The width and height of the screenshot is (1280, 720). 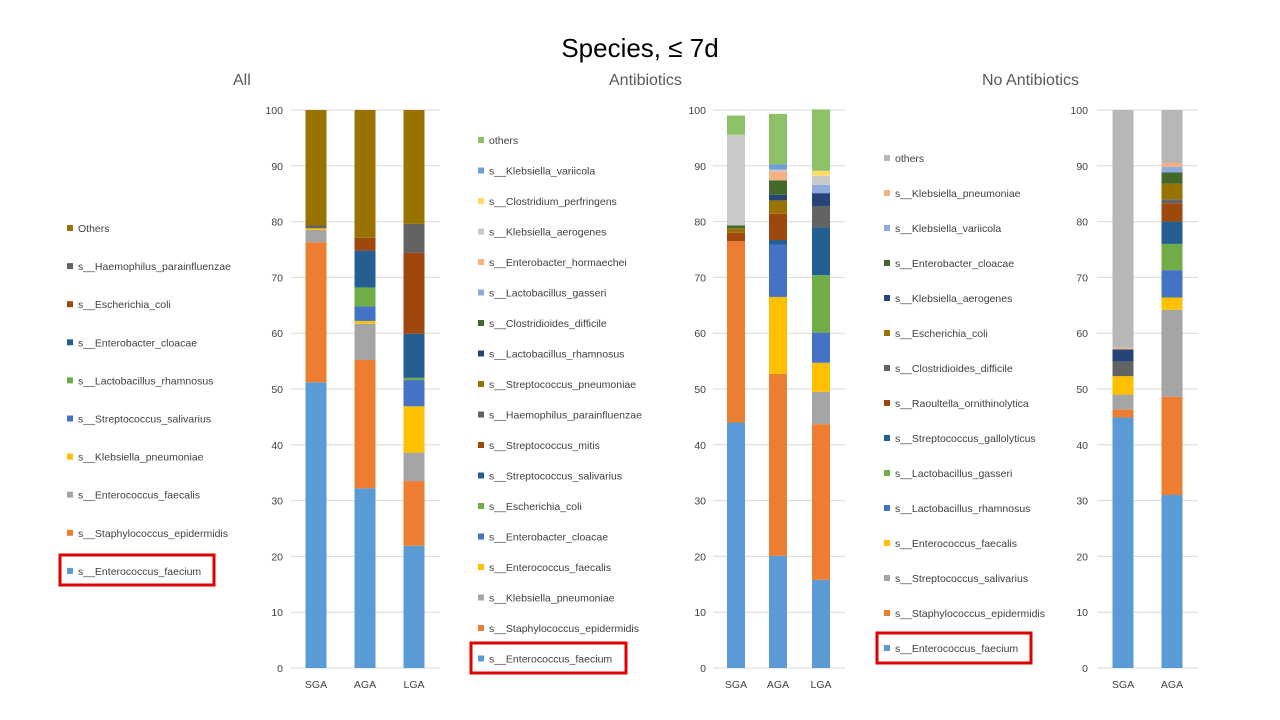 What do you see at coordinates (956, 544) in the screenshot?
I see `no-antibiotics-legend-label: s__Enterococcus_faecalis` at bounding box center [956, 544].